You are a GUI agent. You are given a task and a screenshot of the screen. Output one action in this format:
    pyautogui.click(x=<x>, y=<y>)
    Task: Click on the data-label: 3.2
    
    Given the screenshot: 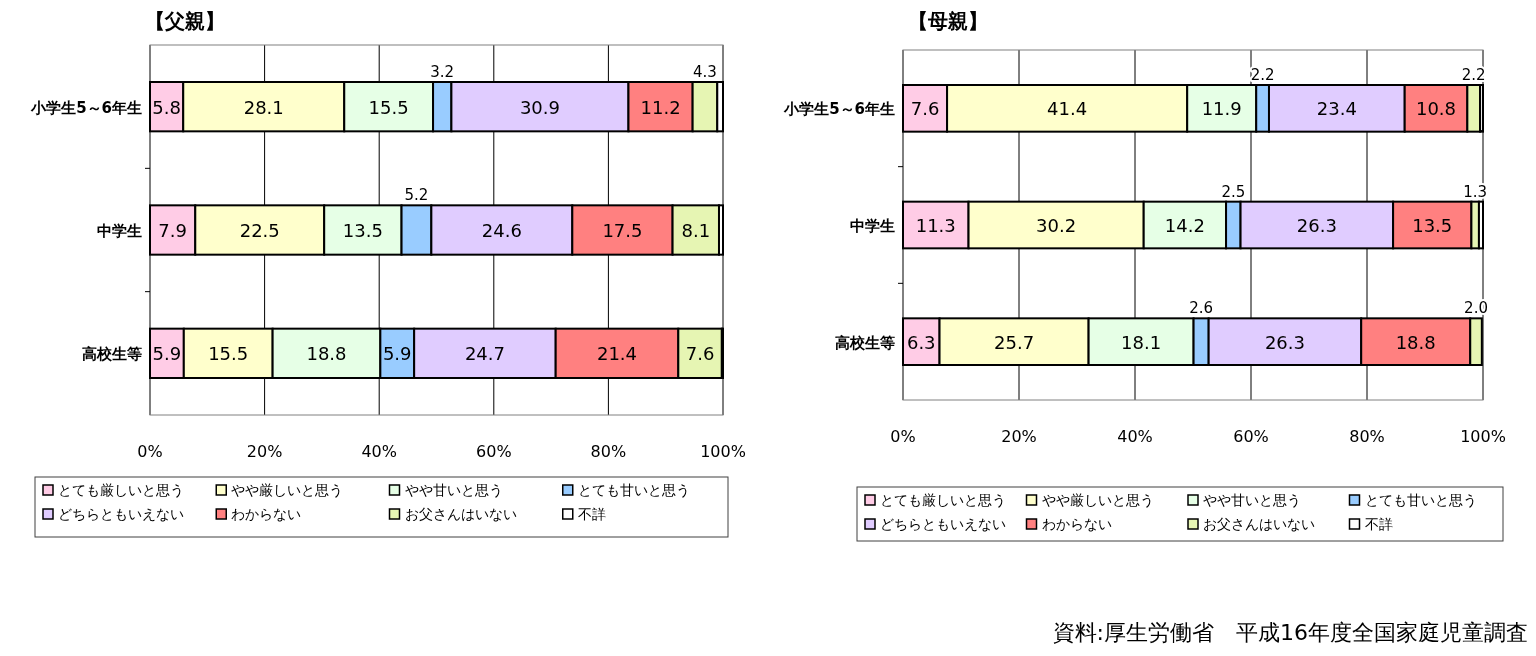 What is the action you would take?
    pyautogui.click(x=442, y=72)
    